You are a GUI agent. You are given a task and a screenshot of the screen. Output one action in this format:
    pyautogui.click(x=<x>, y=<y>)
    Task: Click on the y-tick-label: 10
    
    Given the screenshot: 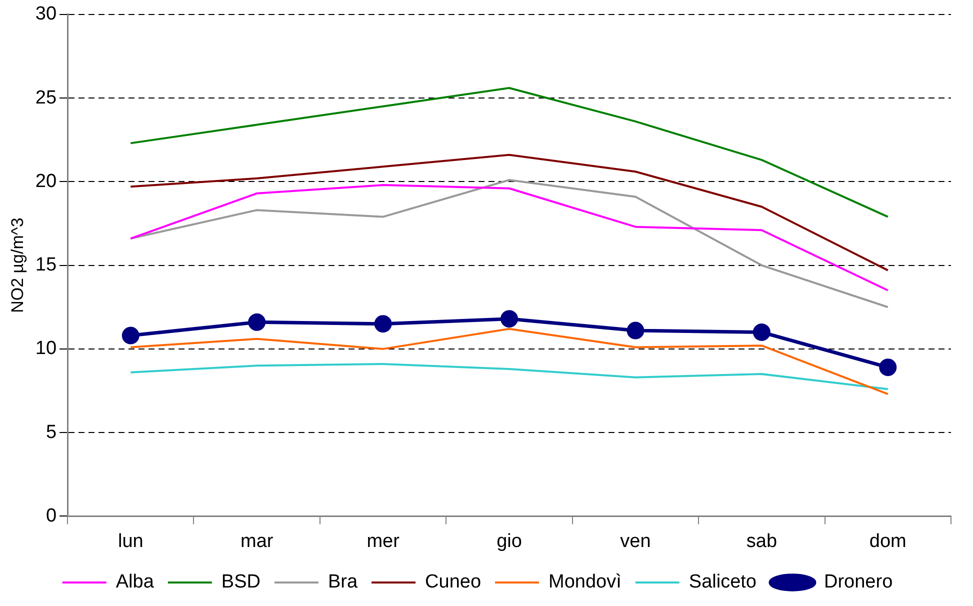 What is the action you would take?
    pyautogui.click(x=46, y=349)
    